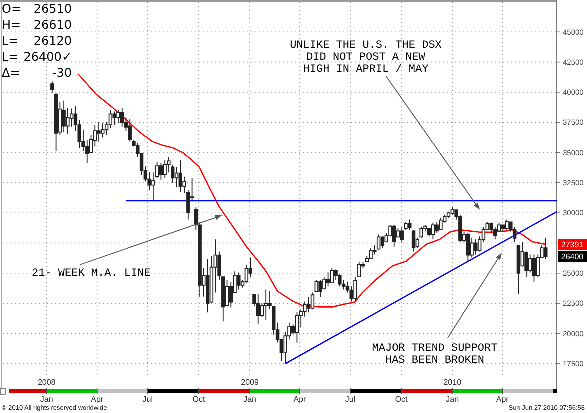 This screenshot has width=587, height=413. What do you see at coordinates (435, 355) in the screenshot?
I see `annotation: MAJOR TREND SUPPORT HAS BEEN BROKEN` at bounding box center [435, 355].